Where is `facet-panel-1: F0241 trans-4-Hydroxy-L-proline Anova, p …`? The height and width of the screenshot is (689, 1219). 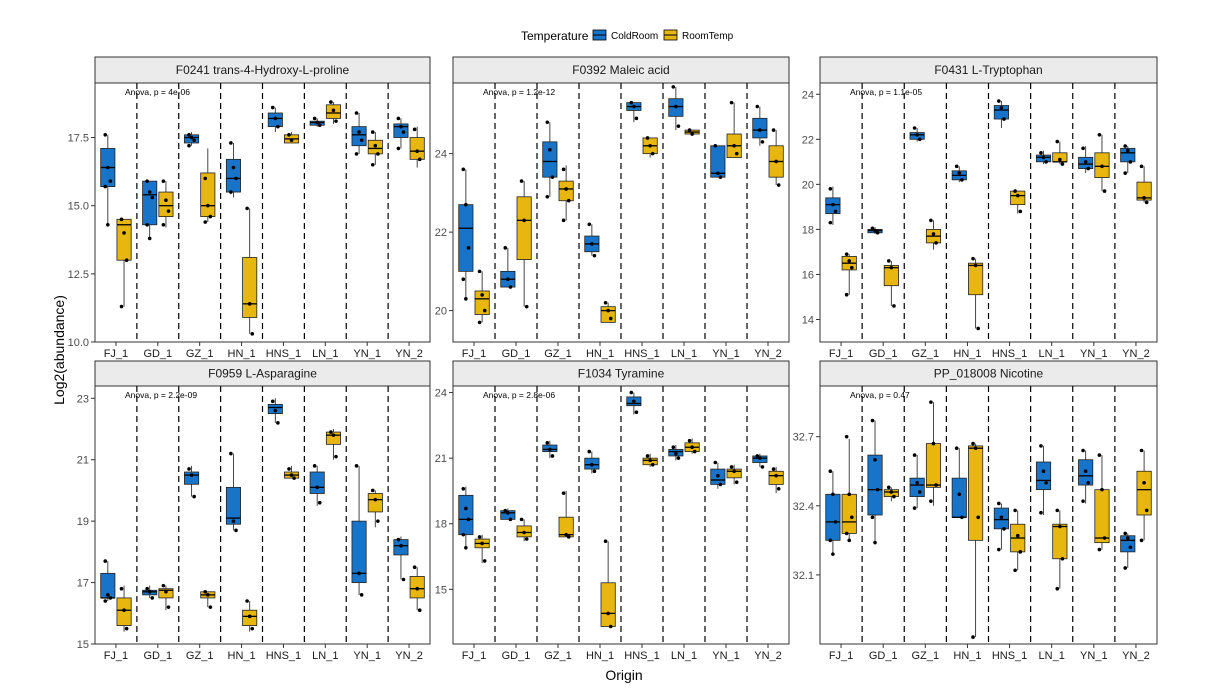
facet-panel-1: F0241 trans-4-Hydroxy-L-proline Anova, p … is located at coordinates (249, 208).